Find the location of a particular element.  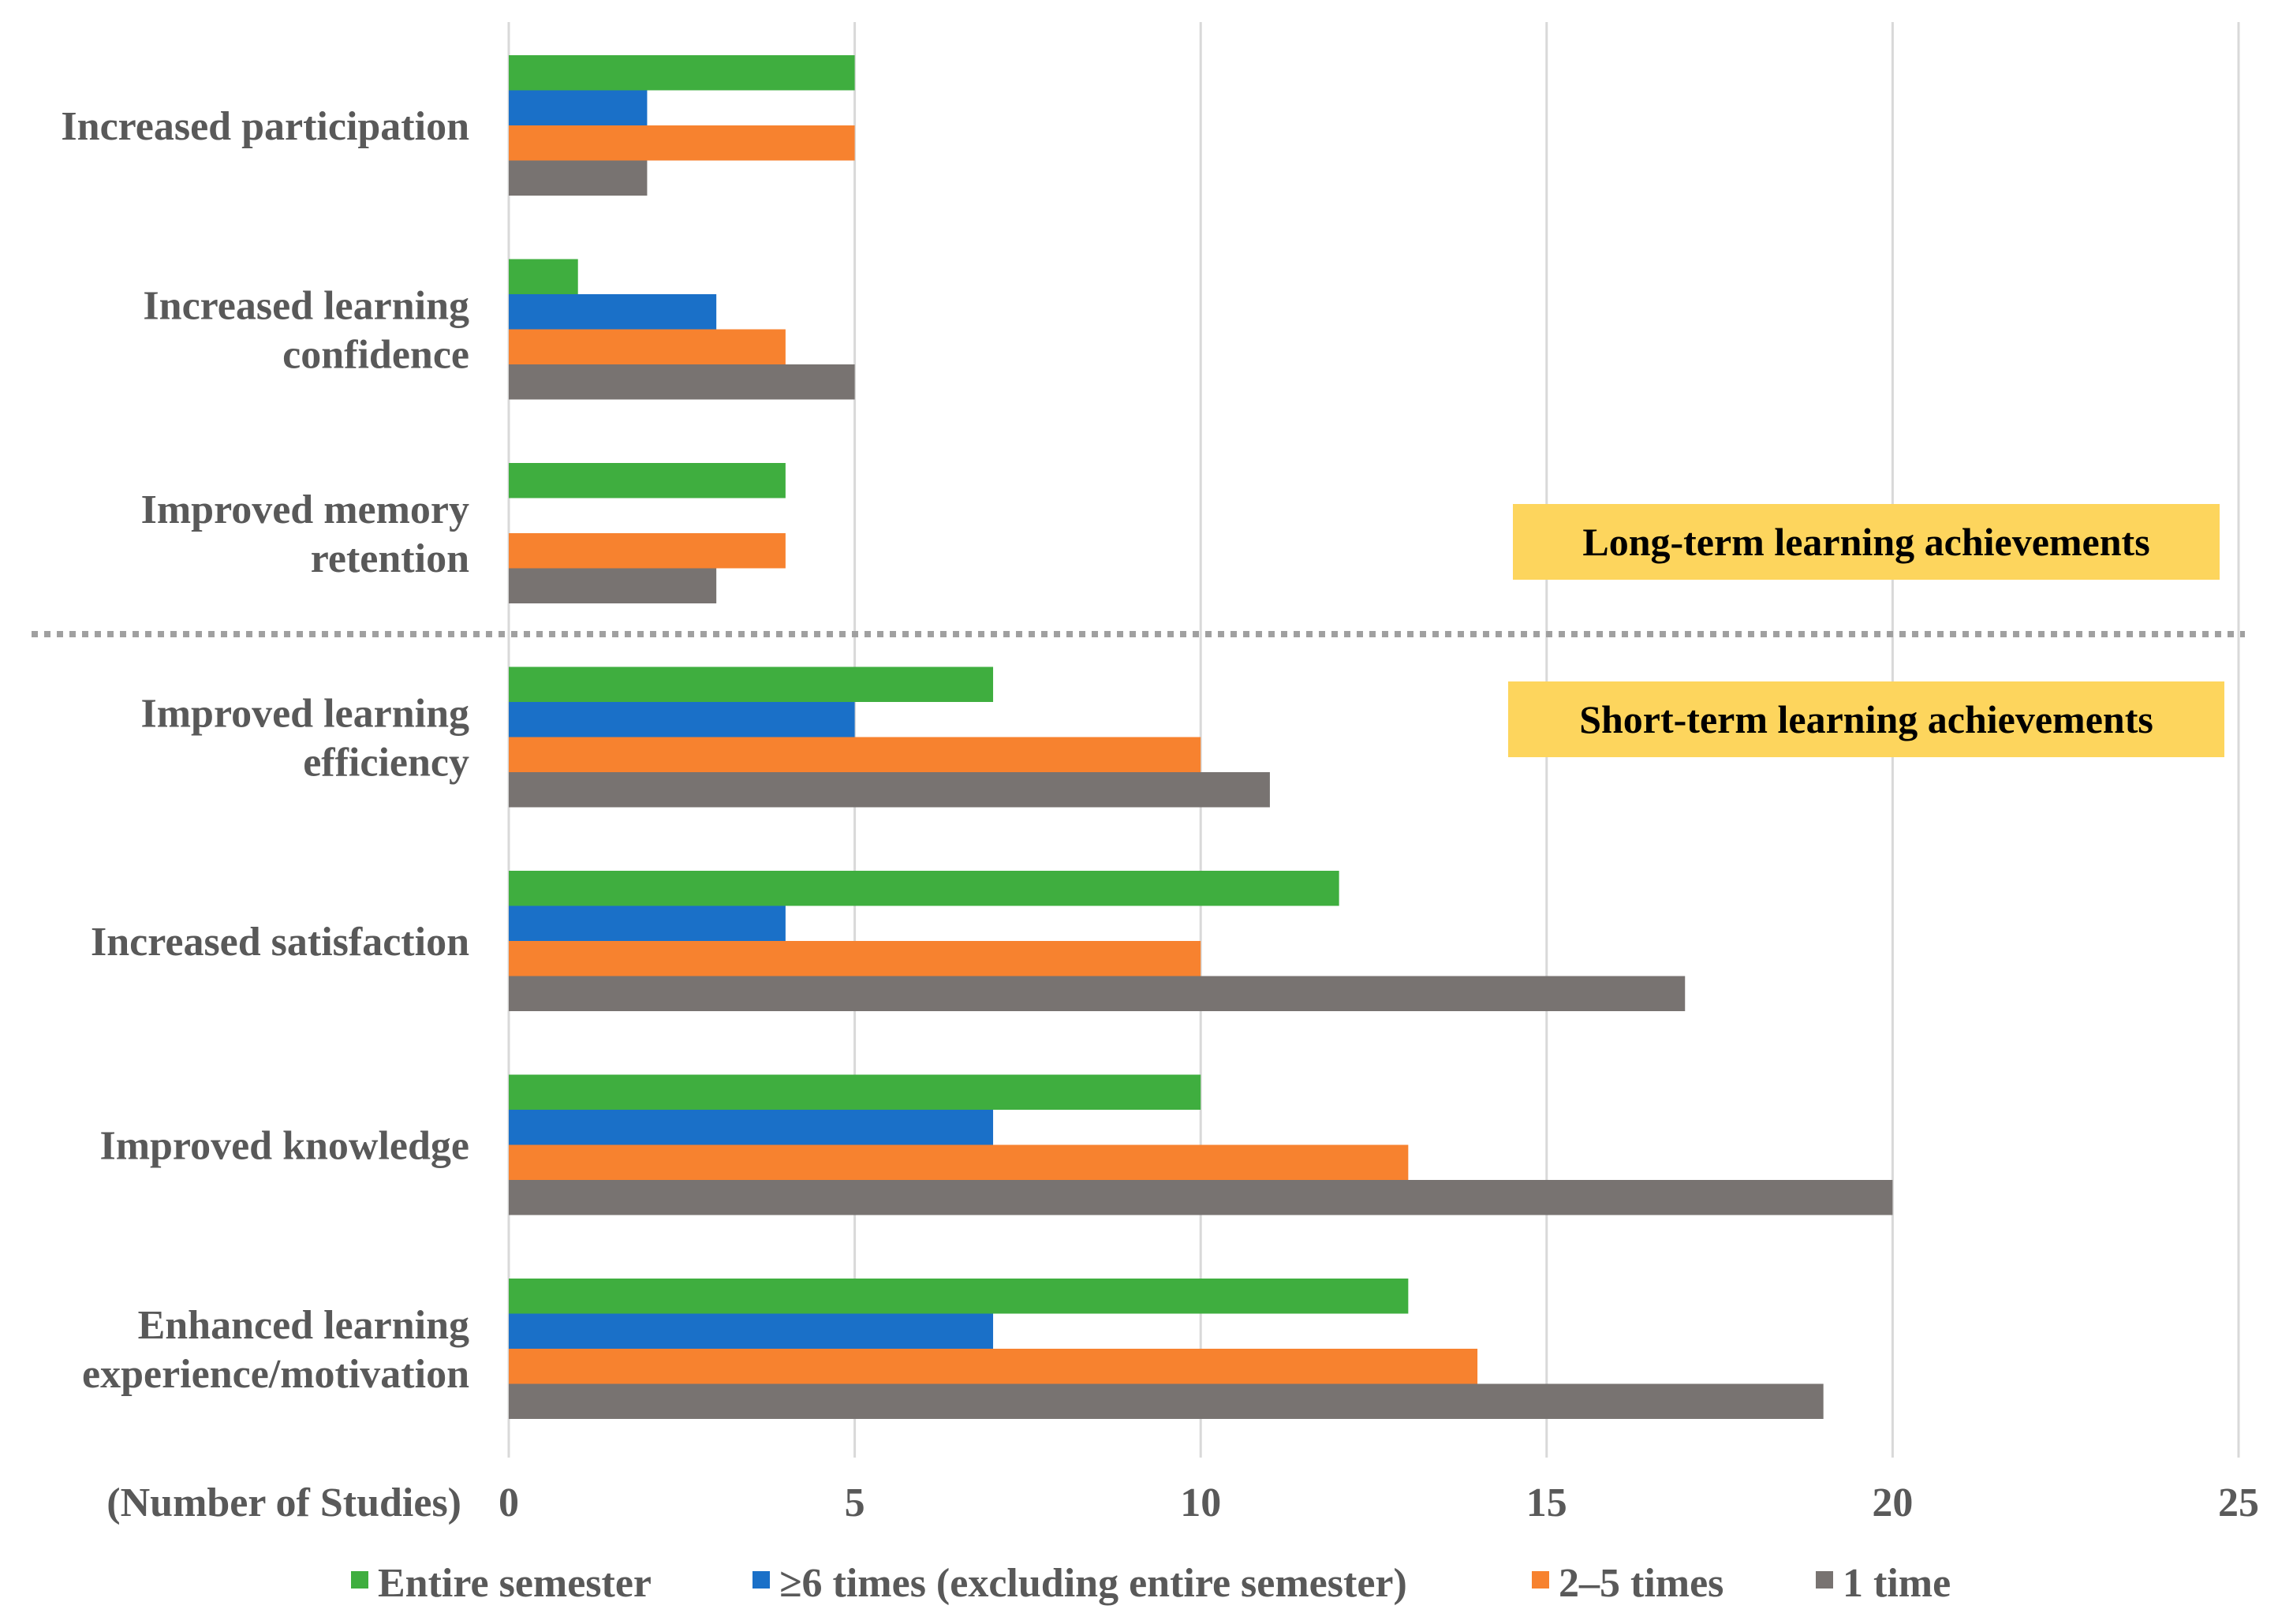

short-term-annotation-text: Short-term learning achievements is located at coordinates (1866, 719).